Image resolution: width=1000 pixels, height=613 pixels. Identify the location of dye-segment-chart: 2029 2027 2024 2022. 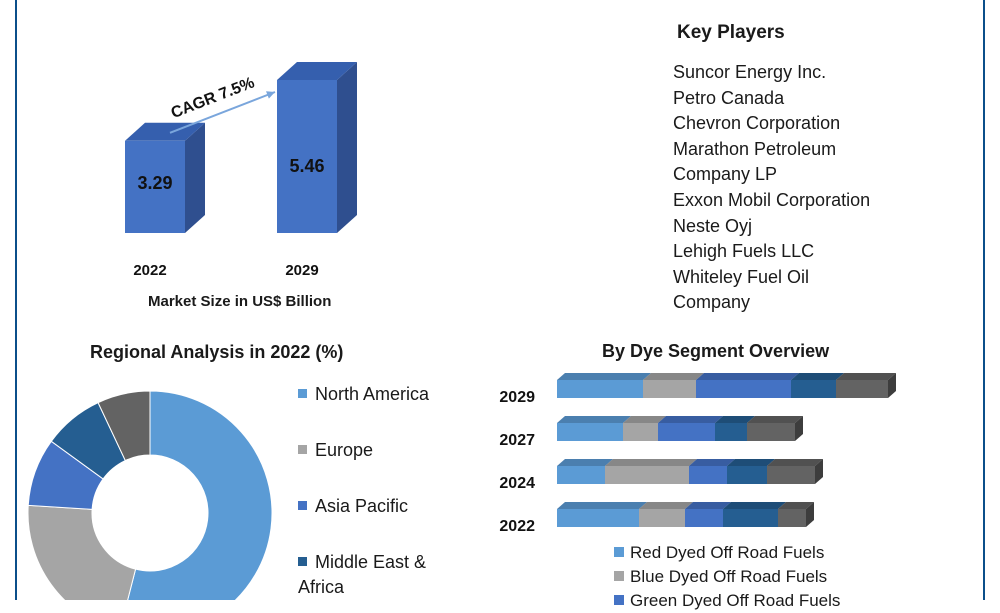
(697, 454).